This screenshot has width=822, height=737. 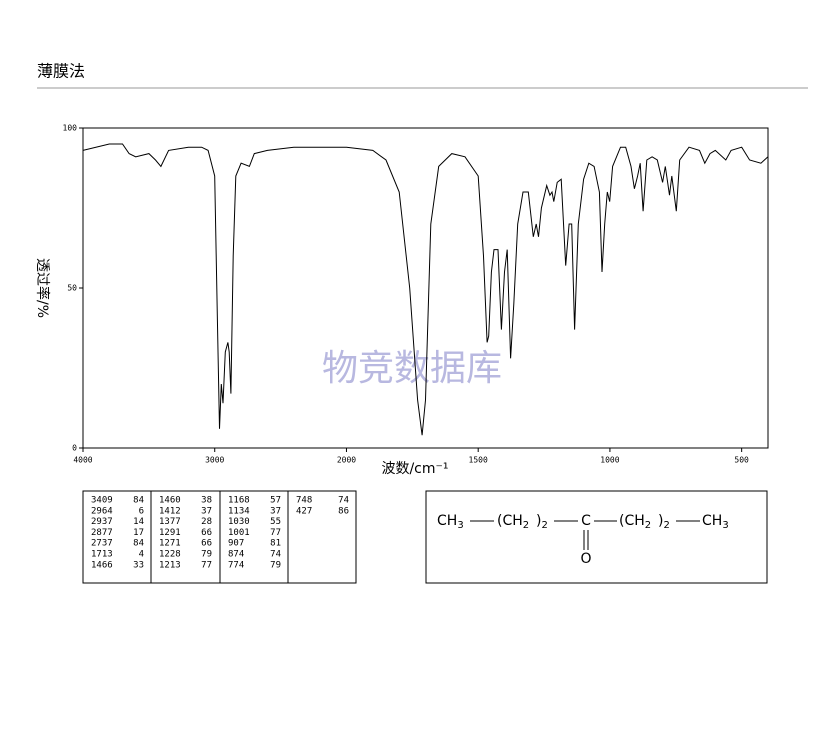 What do you see at coordinates (206, 522) in the screenshot?
I see `peak-transmittance: 28` at bounding box center [206, 522].